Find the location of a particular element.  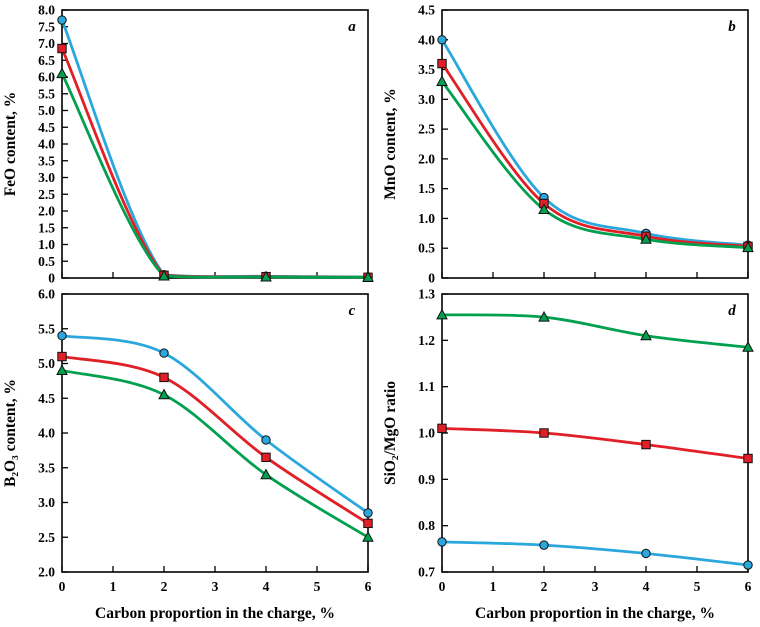

x-tick-label: 6 is located at coordinates (368, 586).